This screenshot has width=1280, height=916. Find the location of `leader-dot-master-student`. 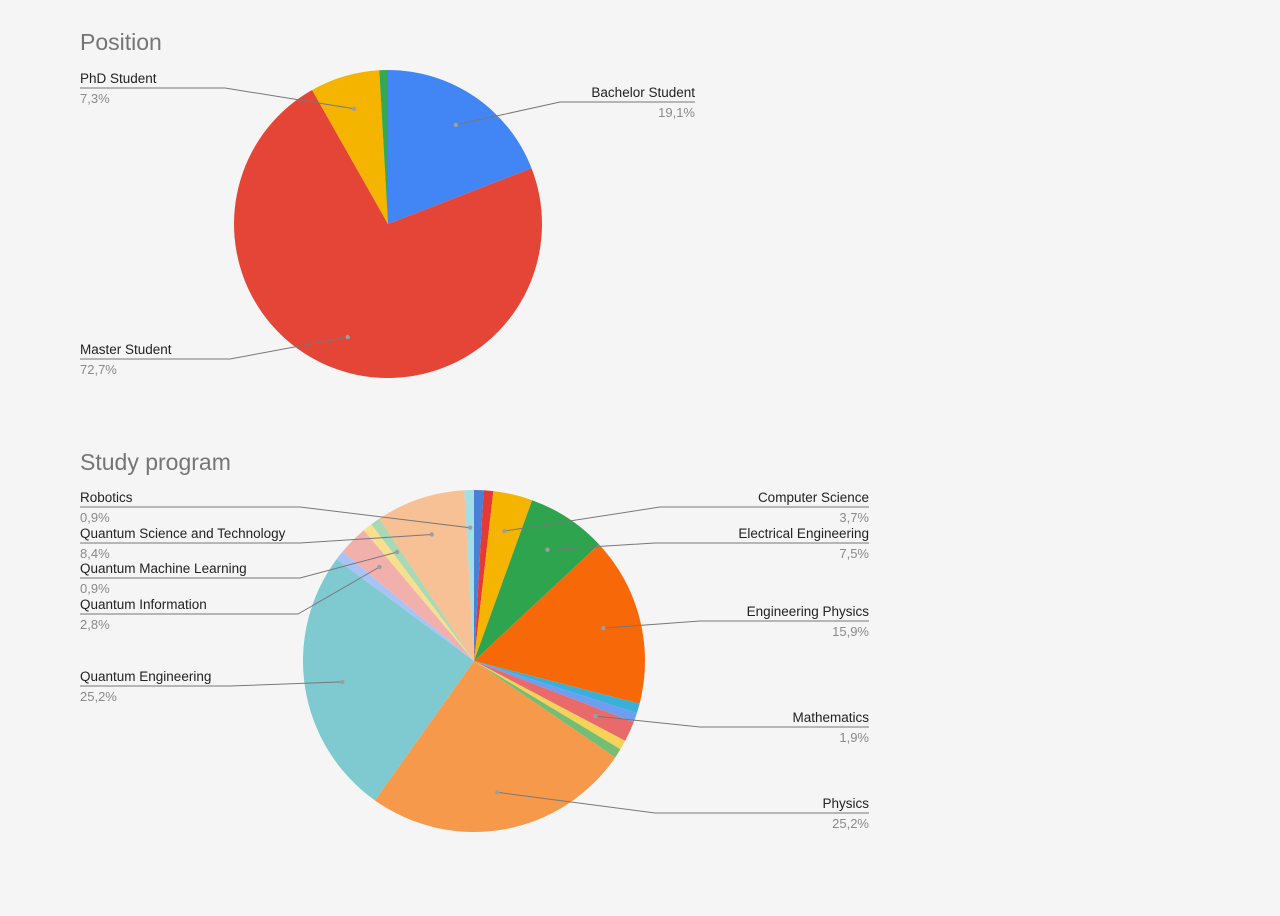

leader-dot-master-student is located at coordinates (347, 337).